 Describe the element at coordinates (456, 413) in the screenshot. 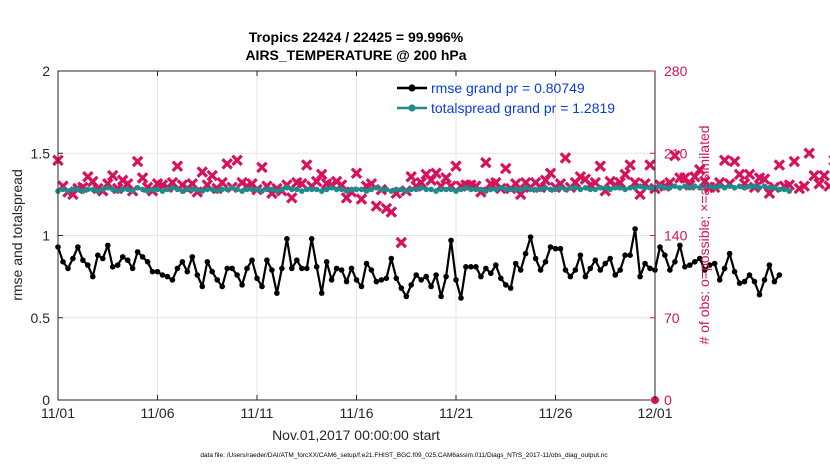

I see `x-tick-label: 11/21` at that location.